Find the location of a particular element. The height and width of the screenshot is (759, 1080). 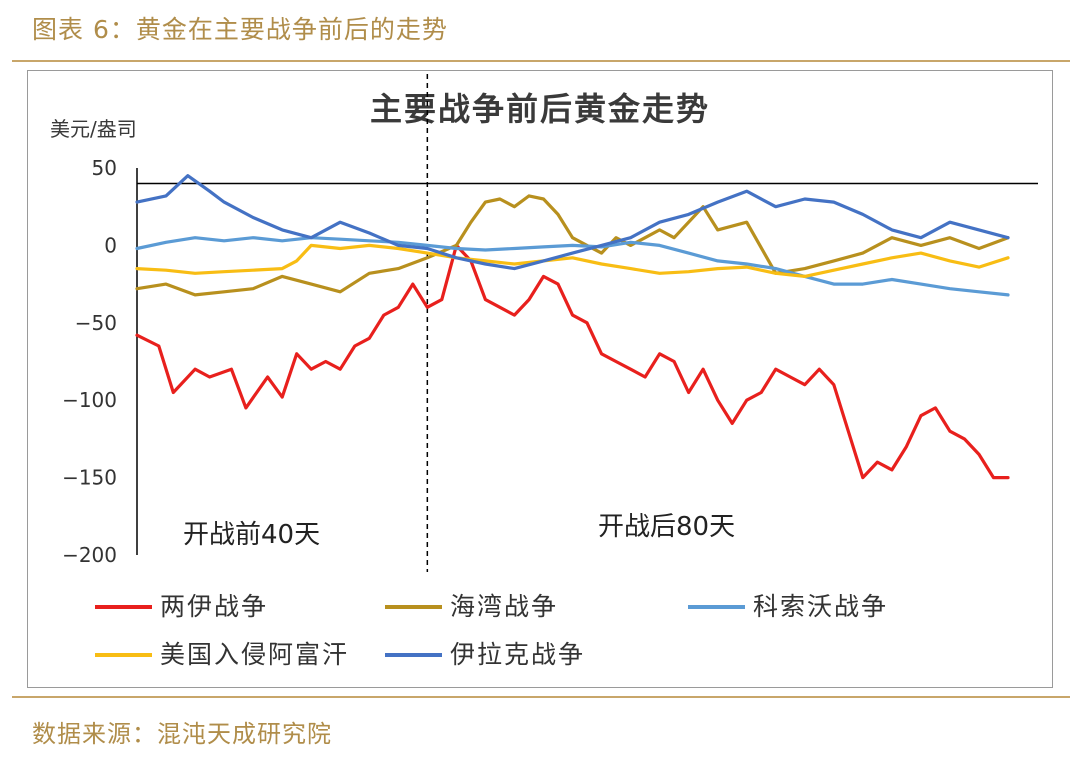

series-line-海湾战争 is located at coordinates (572, 245).